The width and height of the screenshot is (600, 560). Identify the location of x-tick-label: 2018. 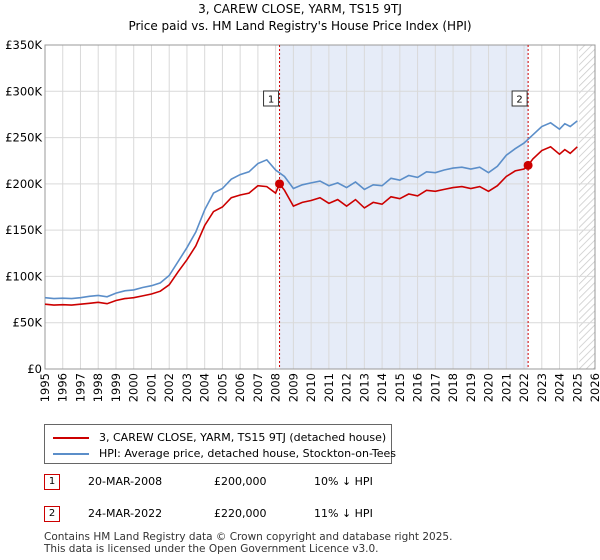
(453, 387).